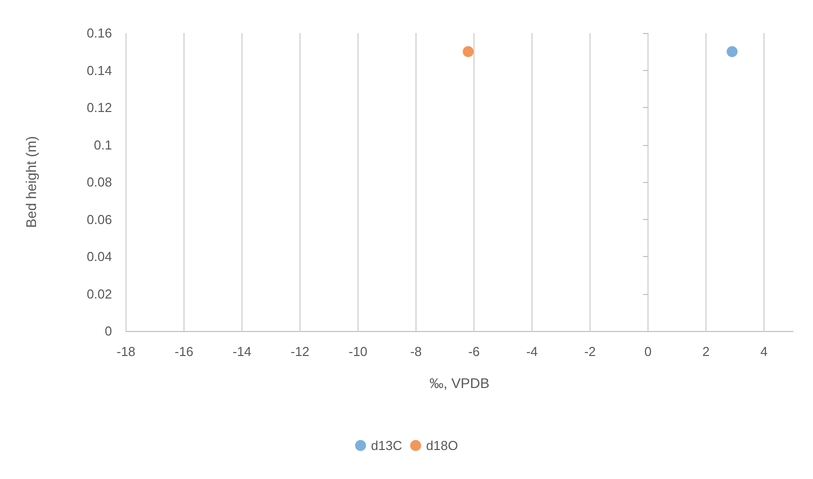 Image resolution: width=813 pixels, height=479 pixels. I want to click on y-tick-label: 0.16, so click(99, 33).